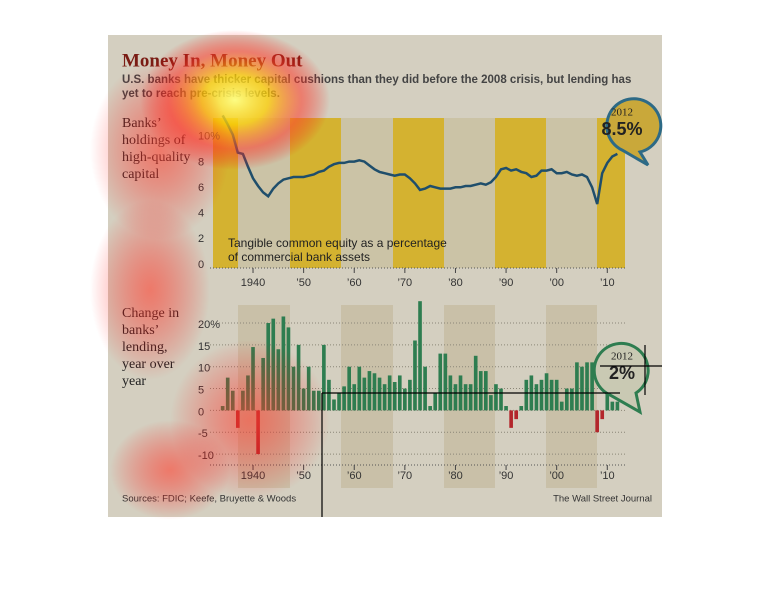 The height and width of the screenshot is (612, 770). I want to click on y-tick-label: -10, so click(206, 456).